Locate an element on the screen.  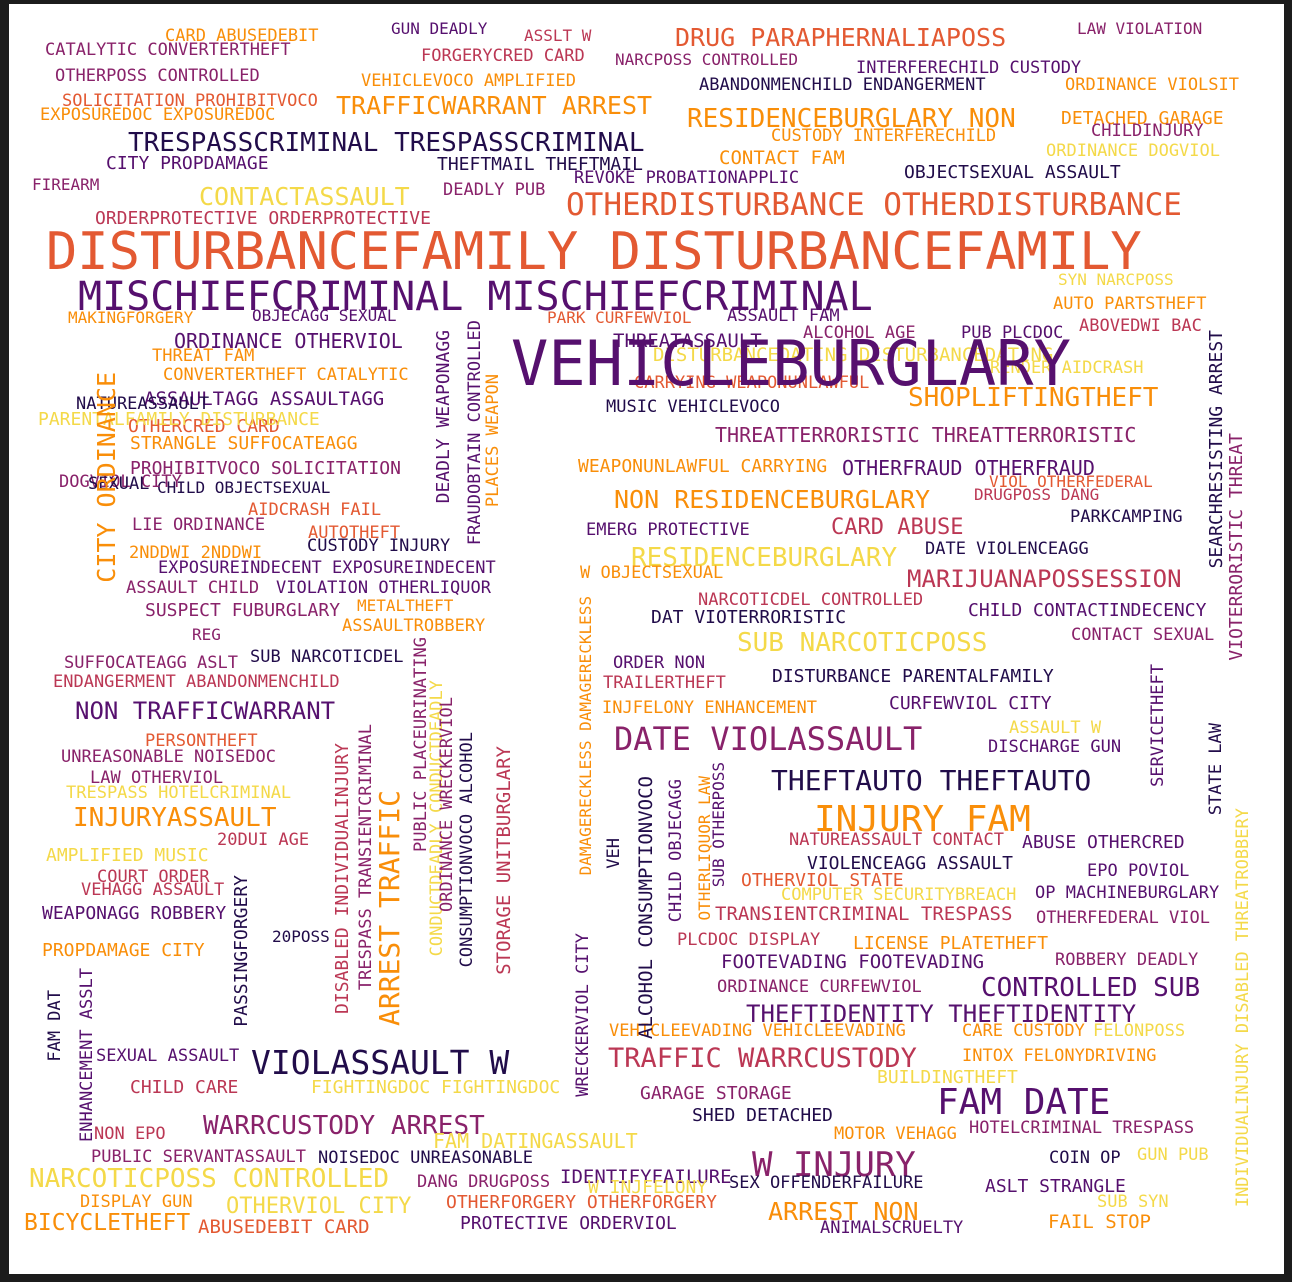
word: DOGVIOL CITY is located at coordinates (120, 482).